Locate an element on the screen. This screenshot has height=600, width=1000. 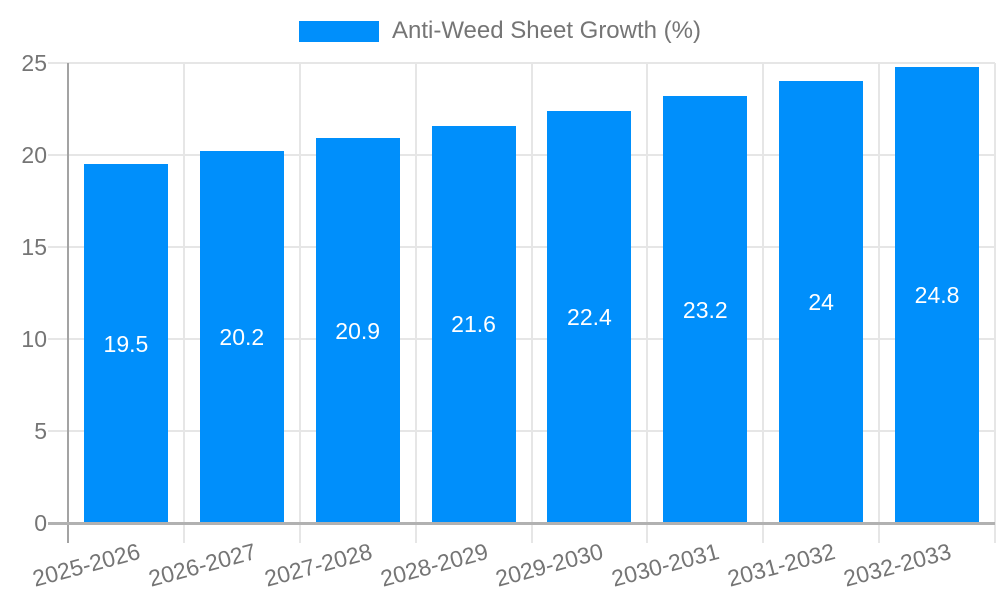
bar-value-label: 20.9 is located at coordinates (358, 330).